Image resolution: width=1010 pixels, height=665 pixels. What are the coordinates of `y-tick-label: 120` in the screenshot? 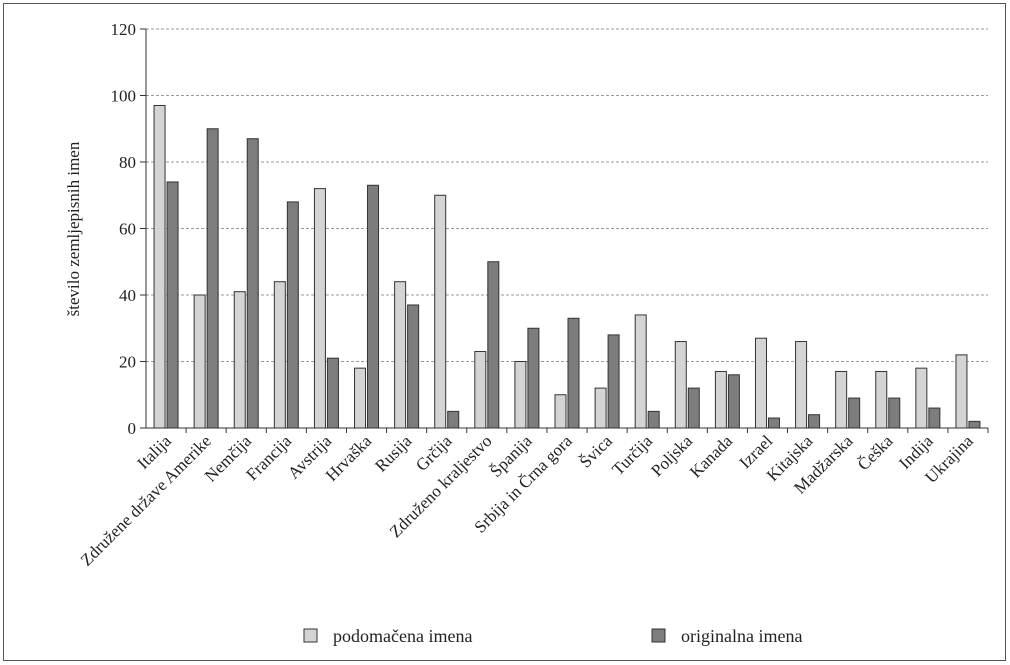 It's located at (124, 29).